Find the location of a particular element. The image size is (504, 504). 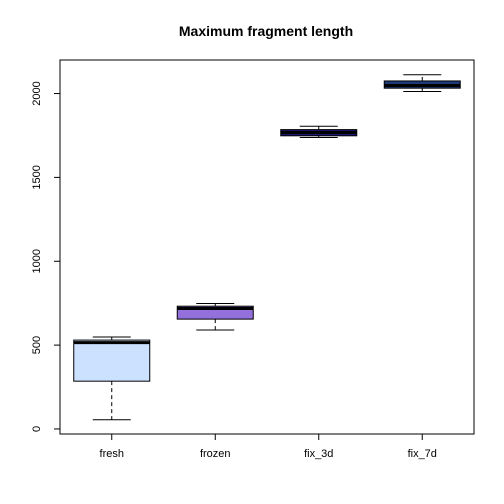

x-tick-label: fix_3d is located at coordinates (318, 454).